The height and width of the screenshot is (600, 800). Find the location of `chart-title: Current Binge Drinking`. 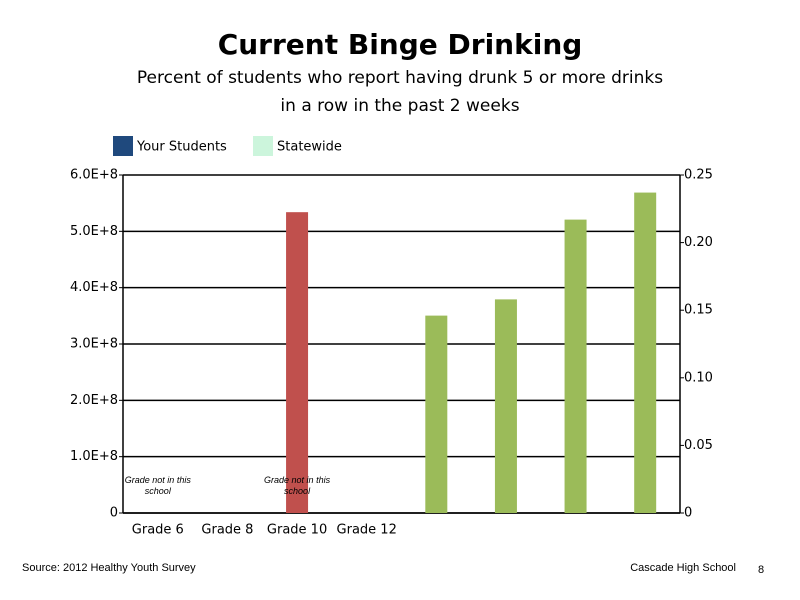

chart-title: Current Binge Drinking is located at coordinates (400, 44).